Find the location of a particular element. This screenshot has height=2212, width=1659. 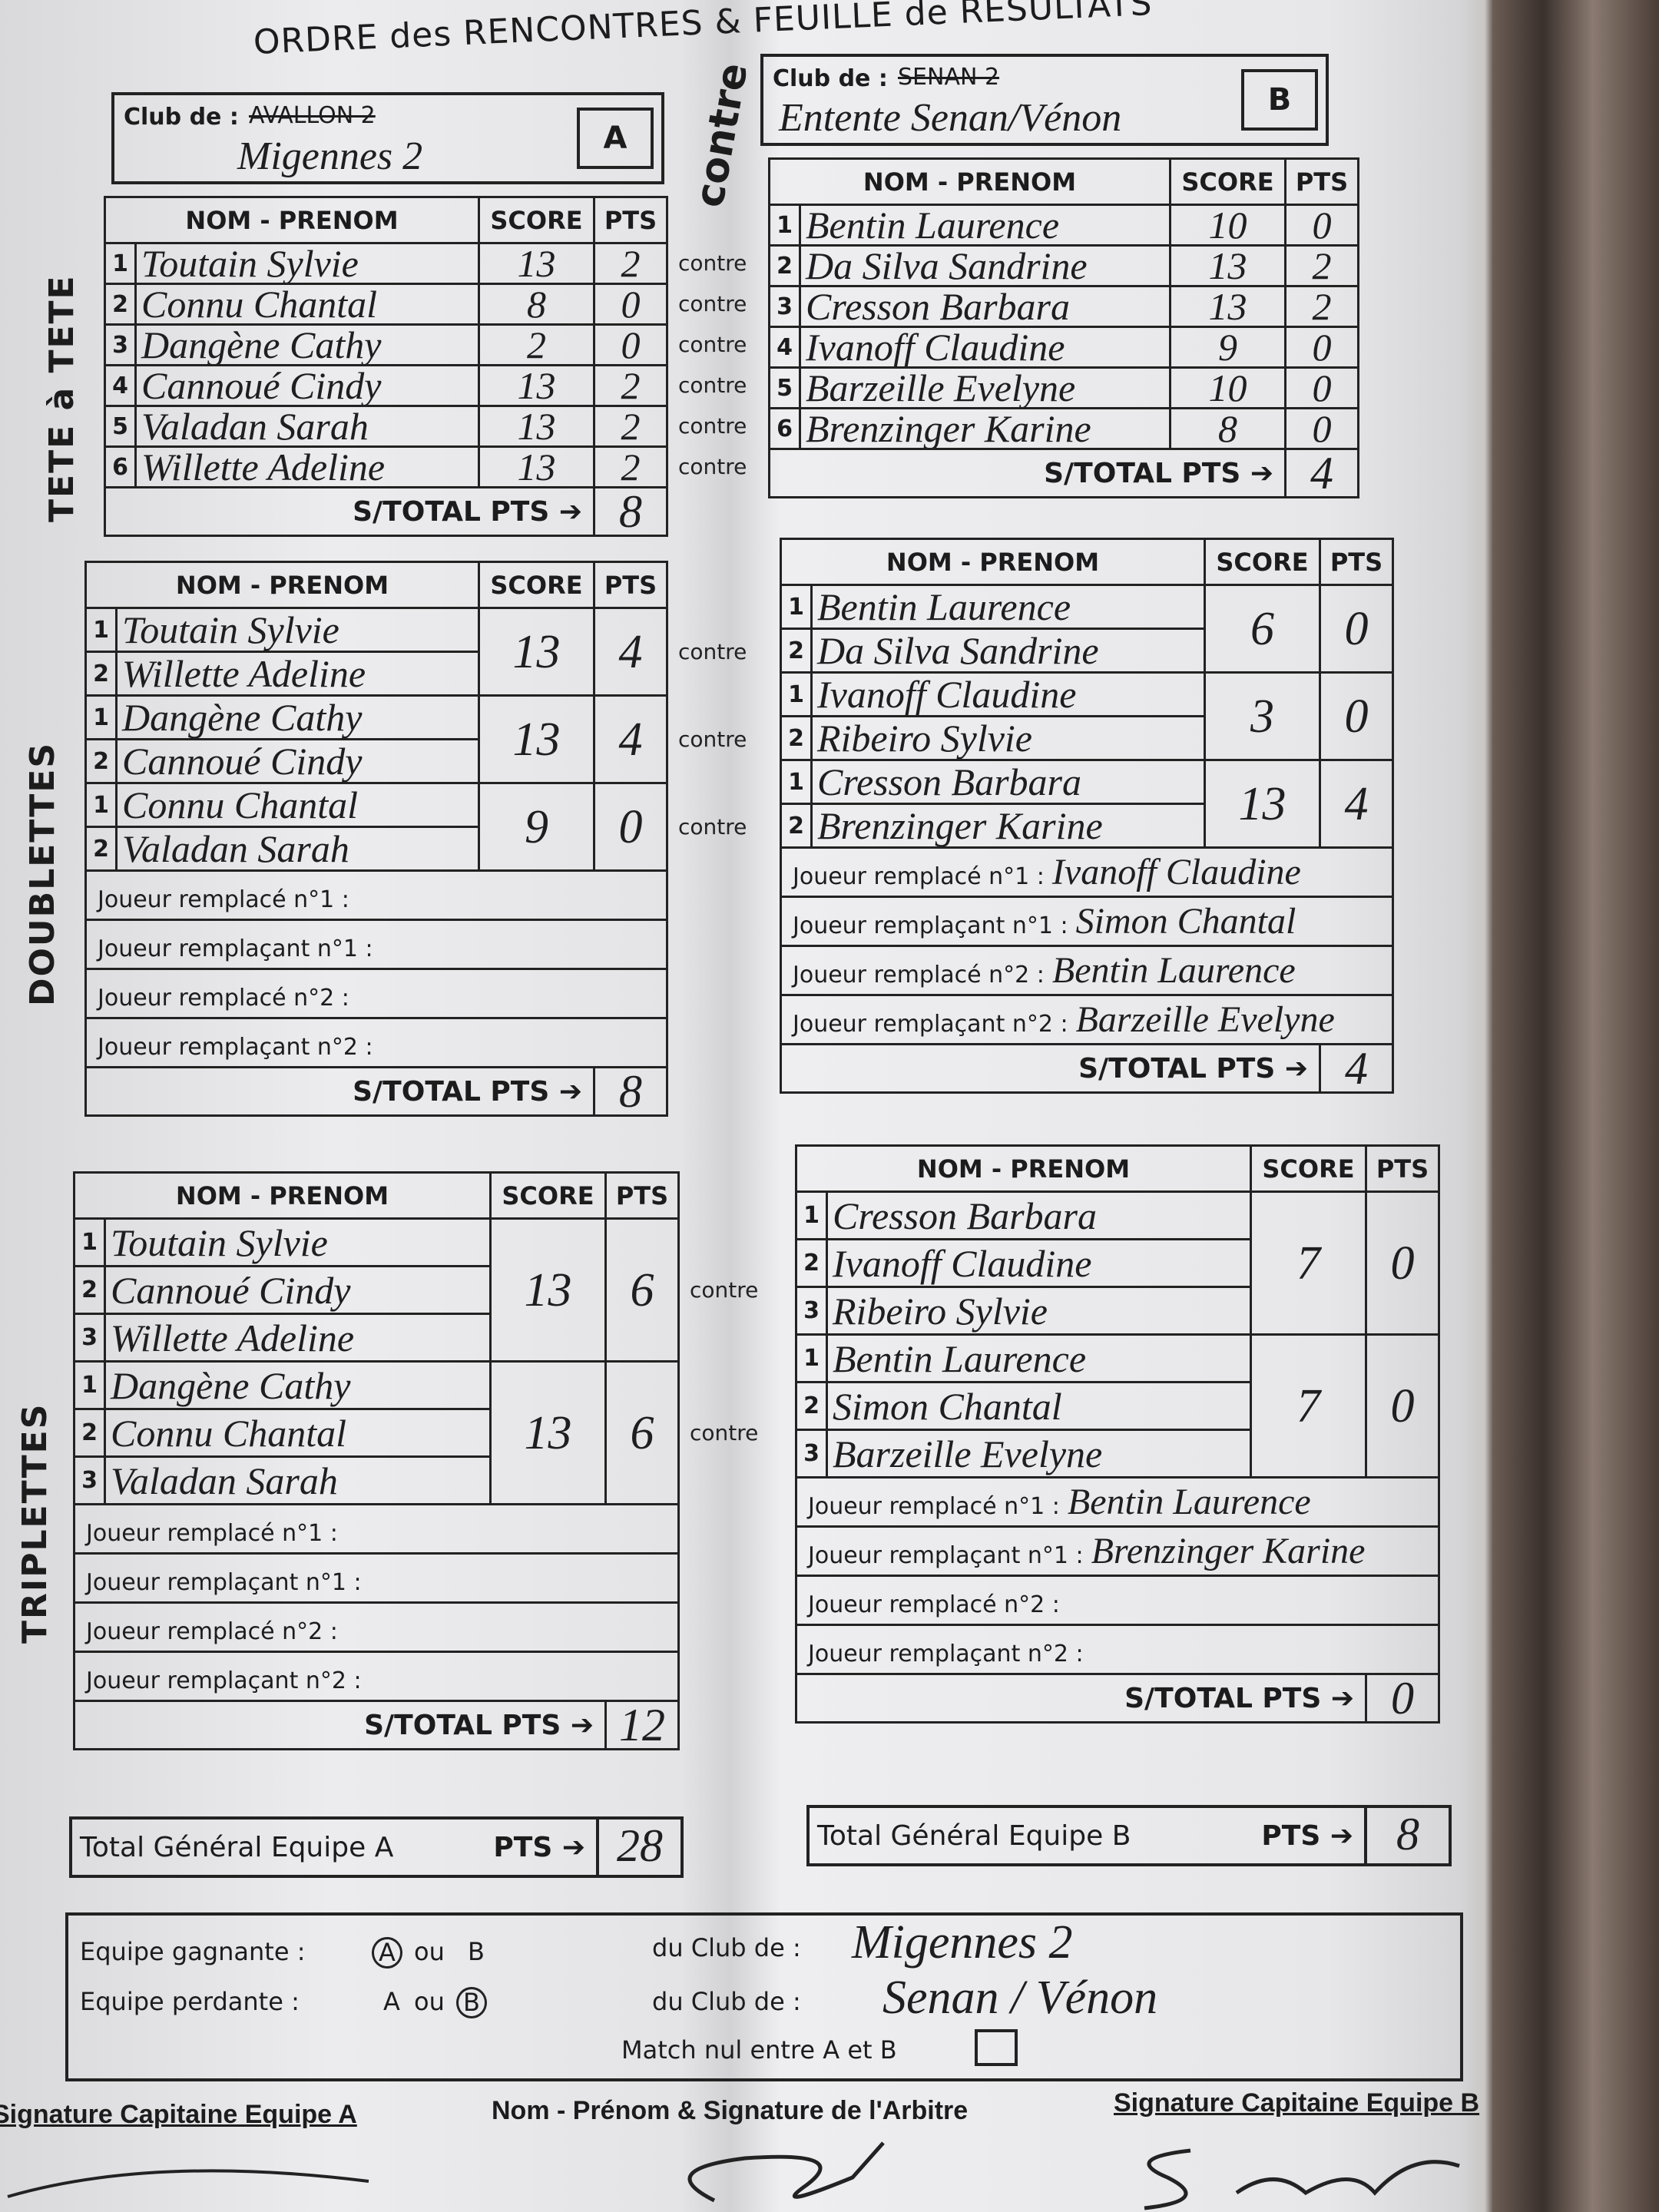

replacement-row: Joueur remplacé n°1 : Bentin Laurence is located at coordinates (1117, 1502).